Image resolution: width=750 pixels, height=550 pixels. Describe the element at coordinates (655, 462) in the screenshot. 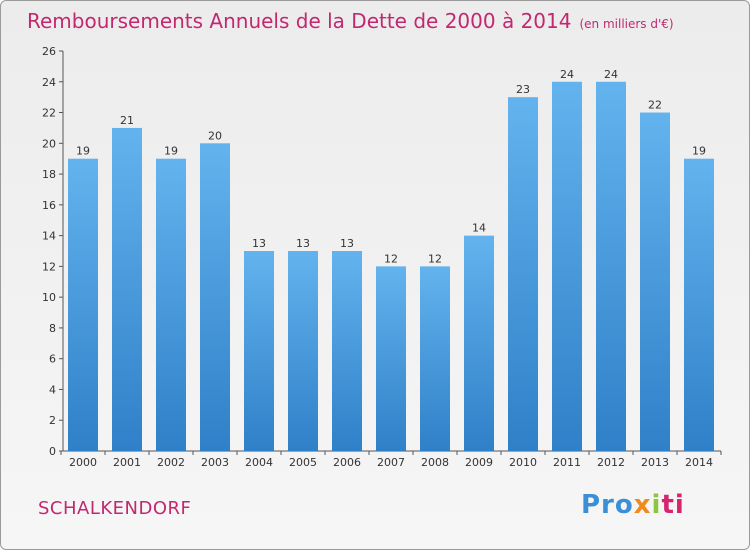

I see `x-tick-label: 2013` at that location.